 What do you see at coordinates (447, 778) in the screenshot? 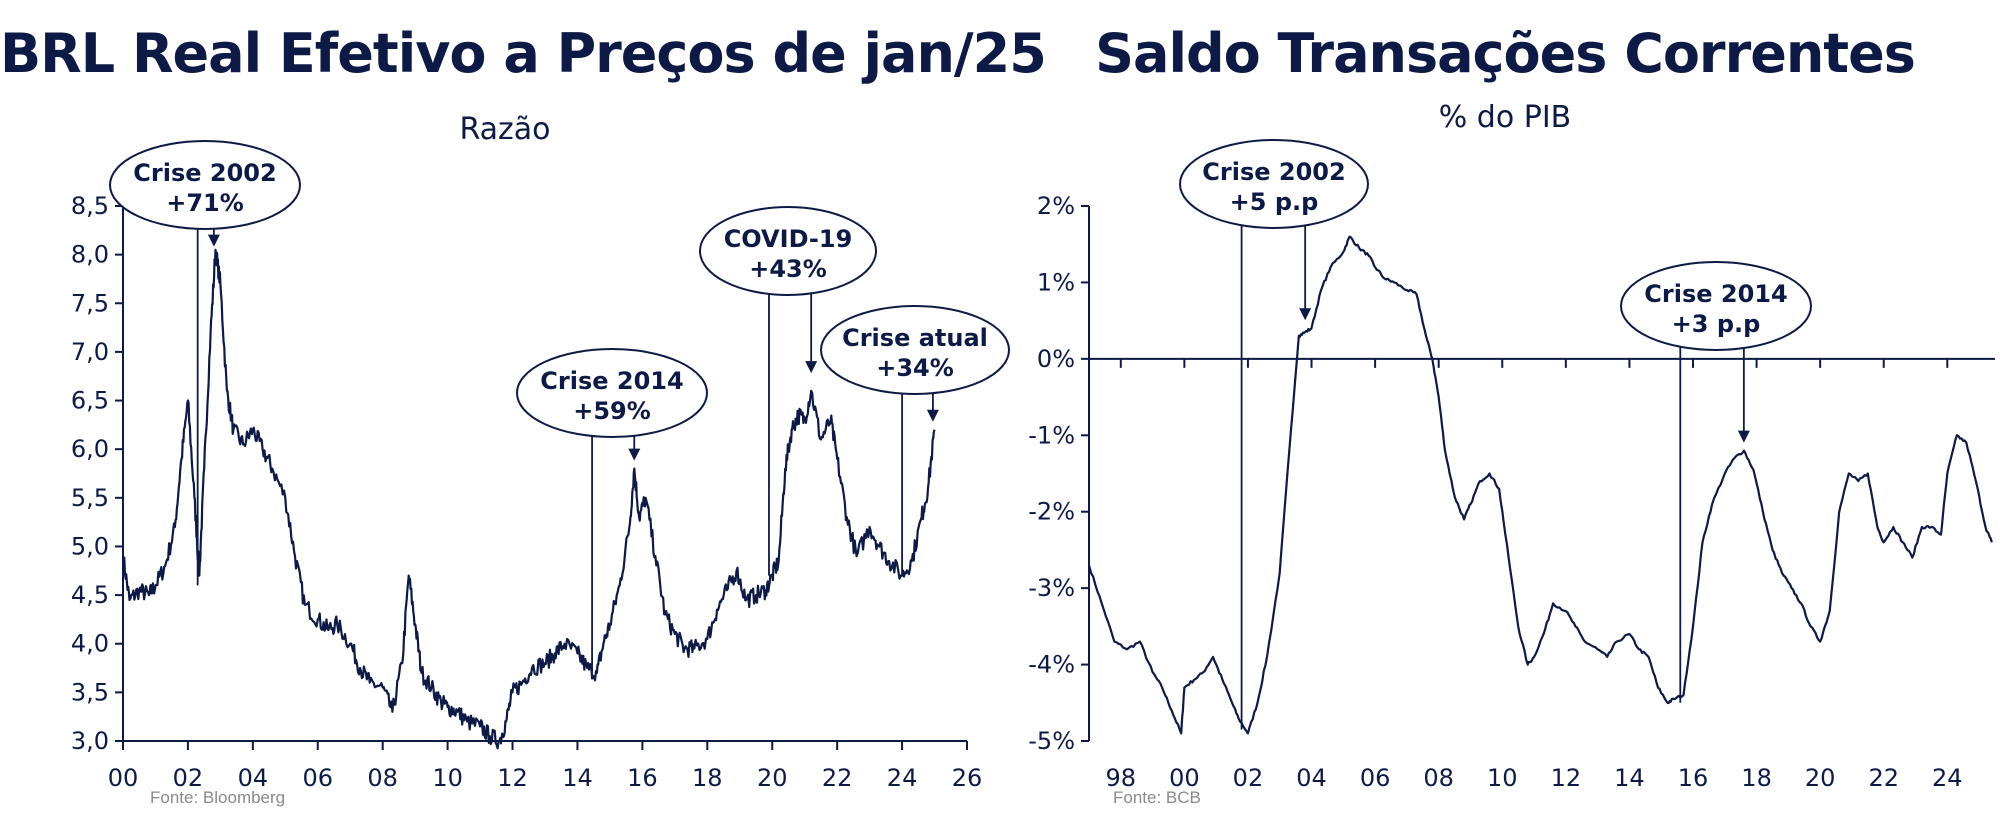
I see `brl-x-tick-label: 10` at bounding box center [447, 778].